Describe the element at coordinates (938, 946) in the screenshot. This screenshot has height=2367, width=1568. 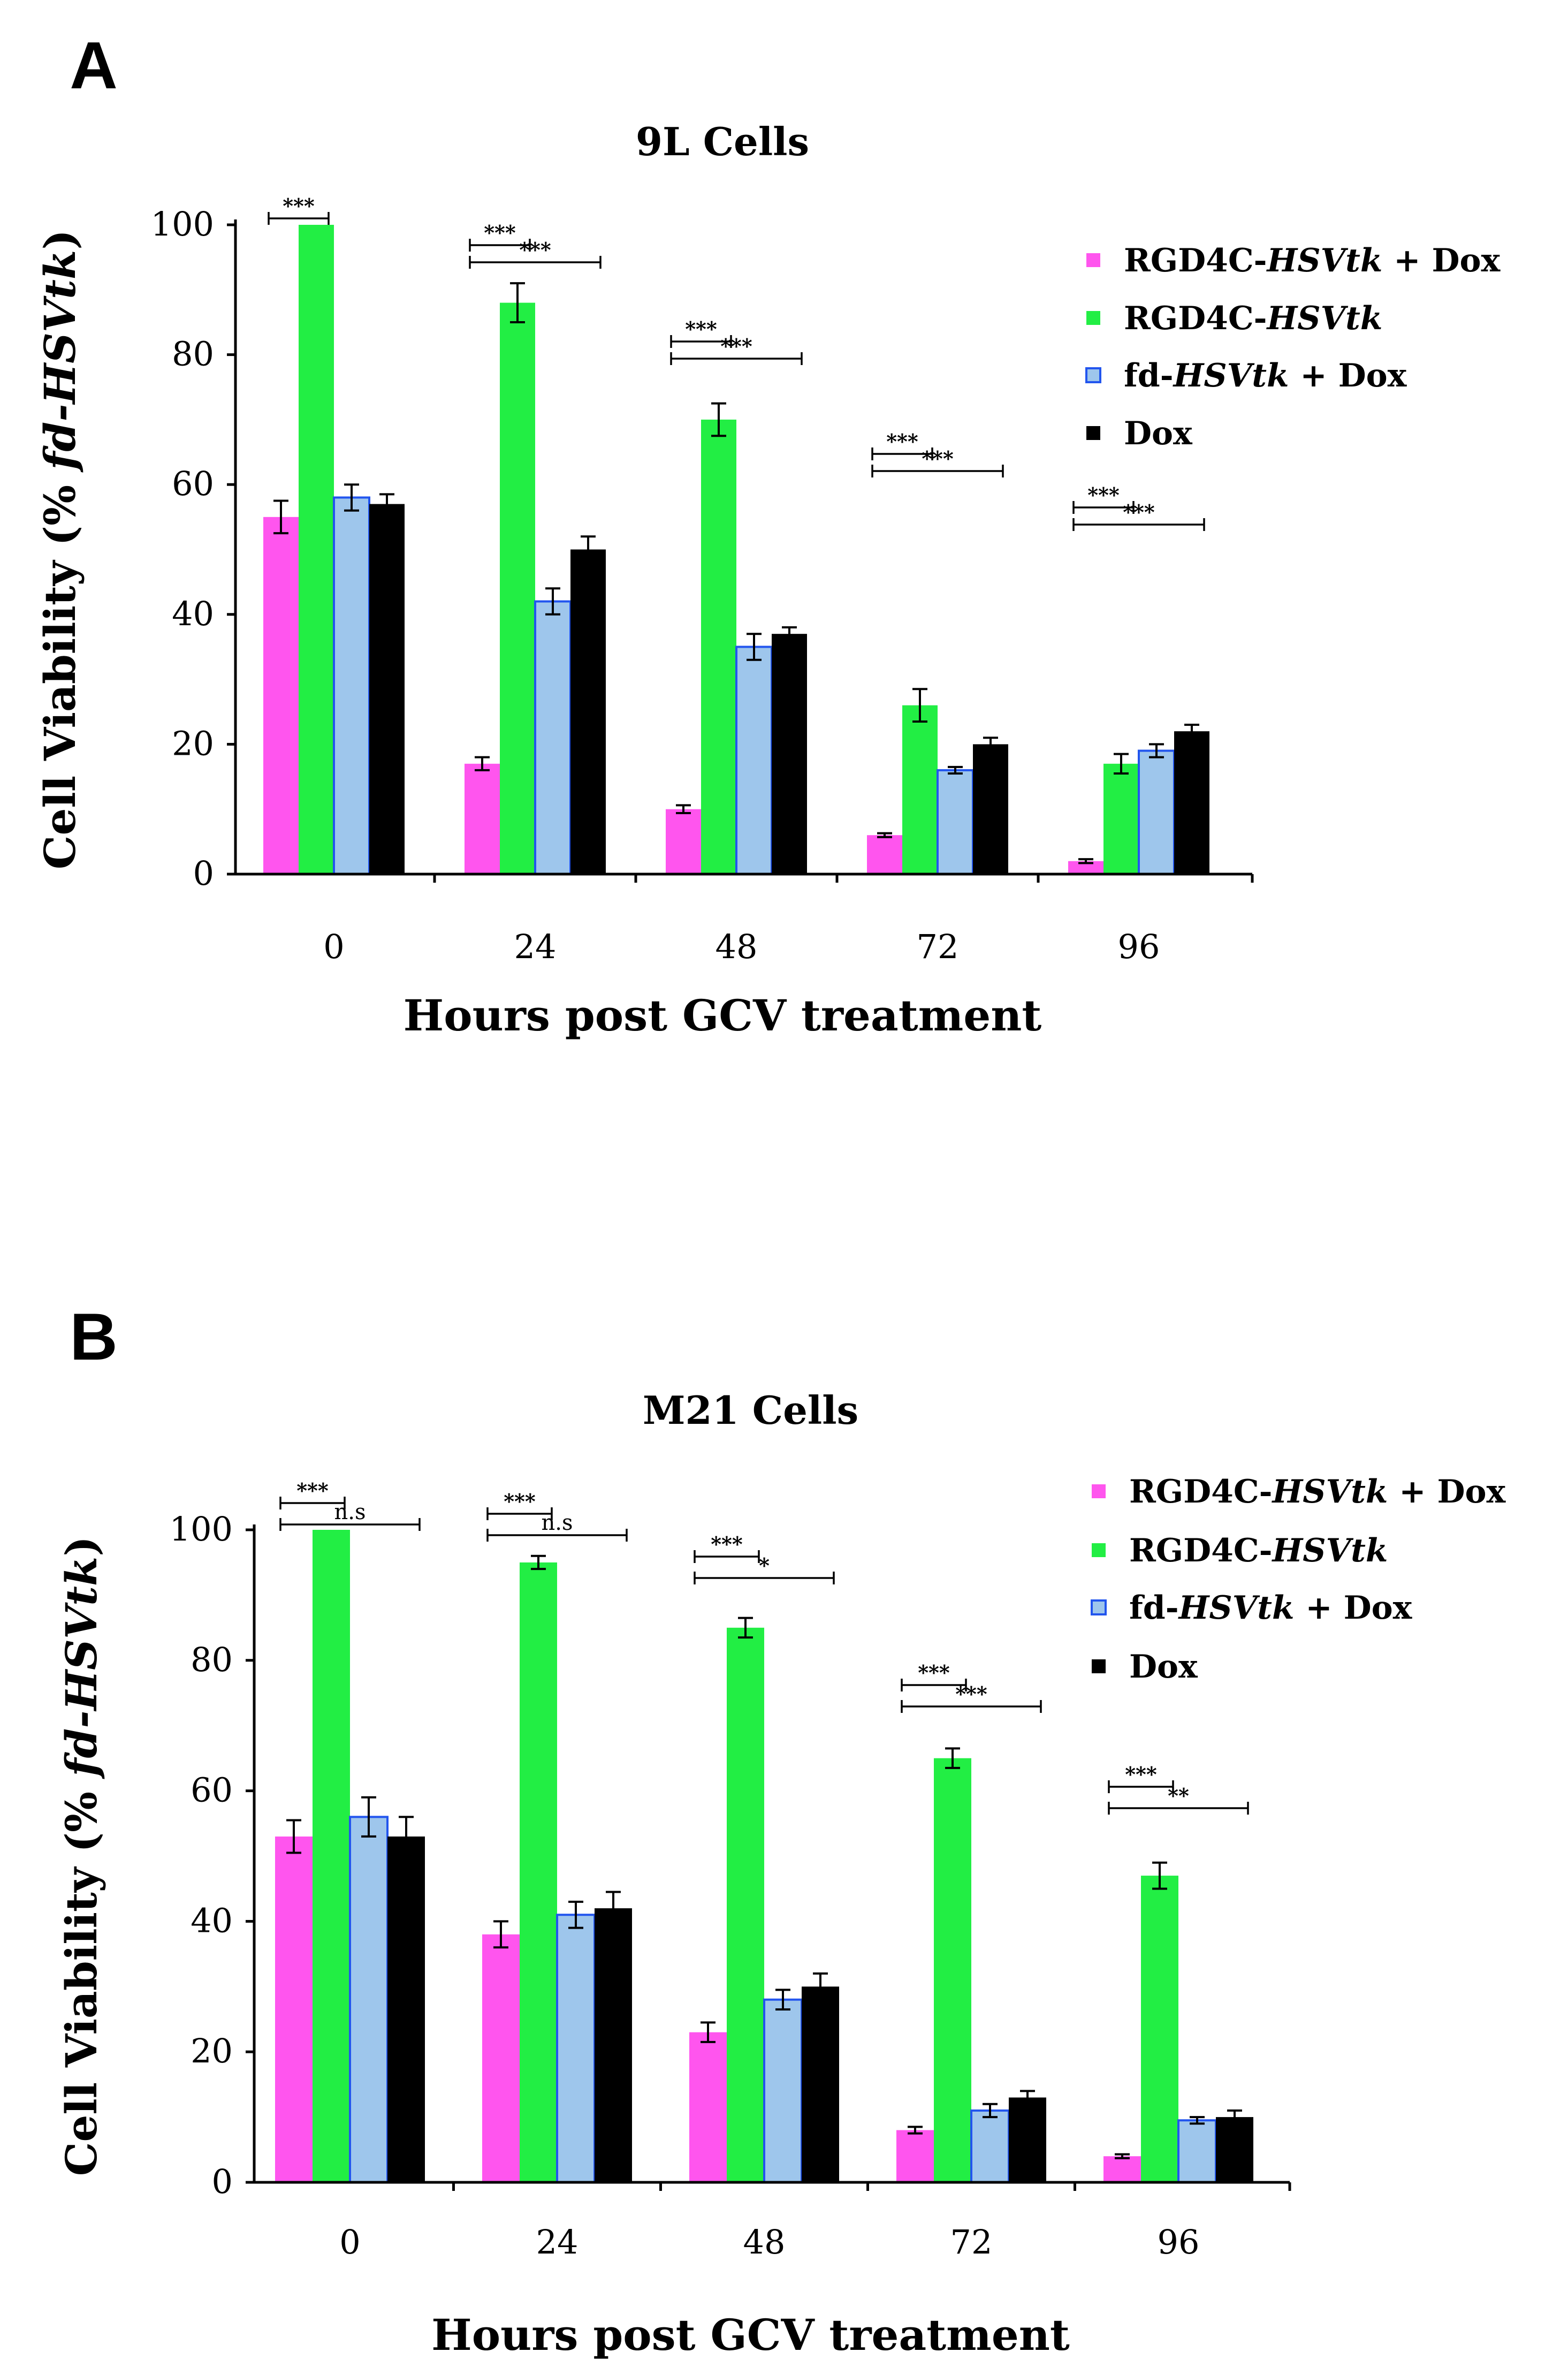
I see `x-tick-label: 72` at that location.